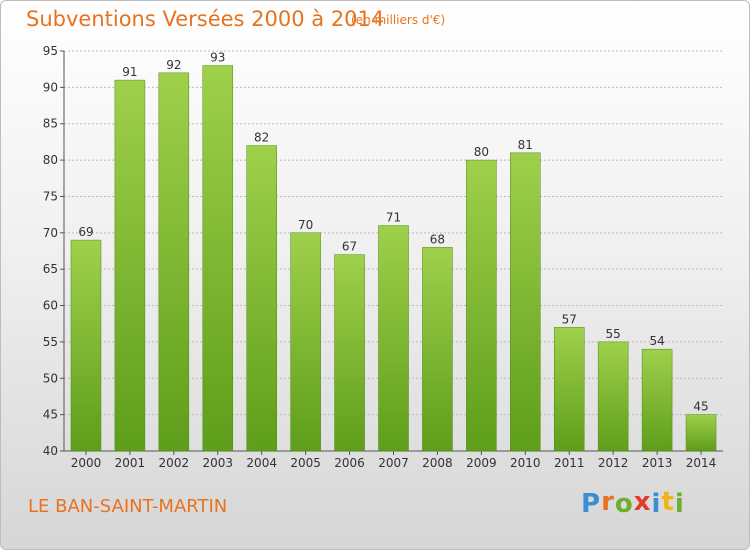  I want to click on y-tick-label: 60, so click(50, 306).